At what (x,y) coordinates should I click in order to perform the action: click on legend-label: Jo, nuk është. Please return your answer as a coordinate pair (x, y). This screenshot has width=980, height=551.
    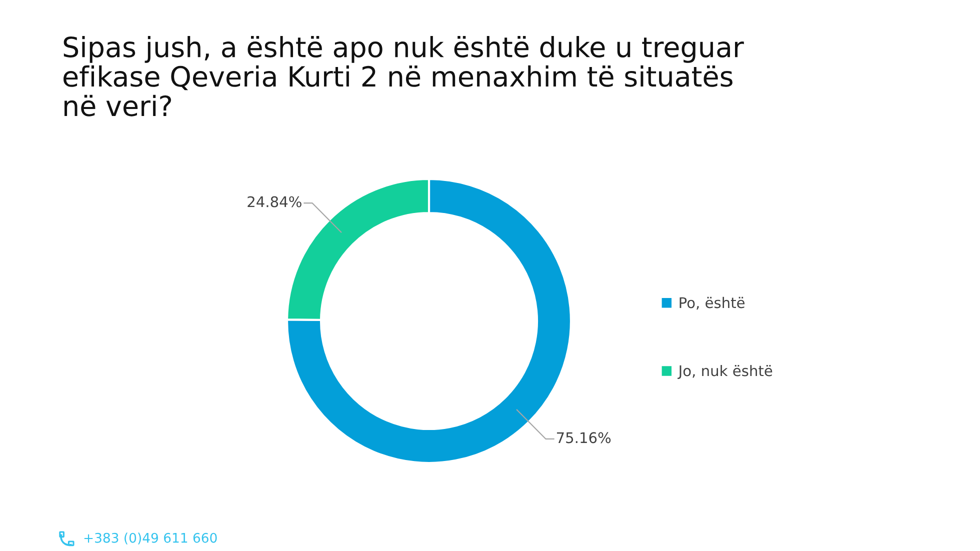
    Looking at the image, I should click on (725, 371).